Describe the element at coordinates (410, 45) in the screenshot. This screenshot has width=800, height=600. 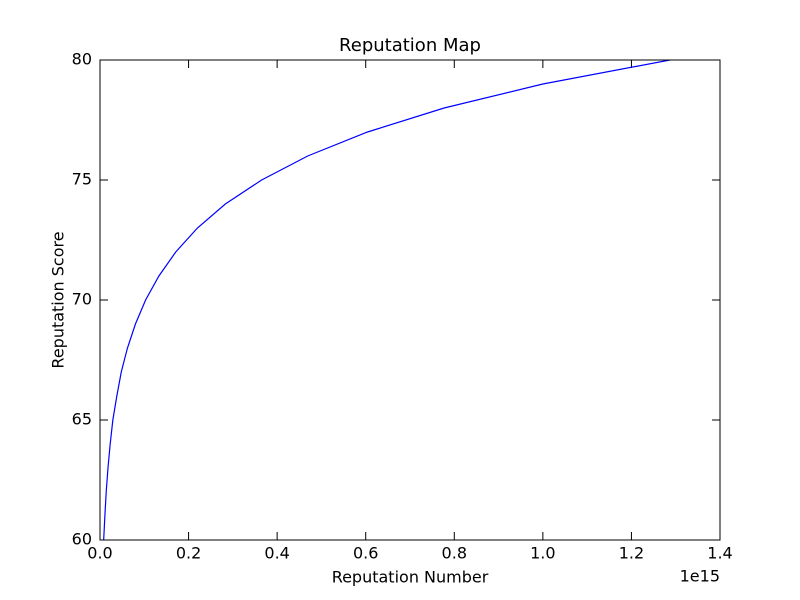
I see `chart-title: Reputation Map` at that location.